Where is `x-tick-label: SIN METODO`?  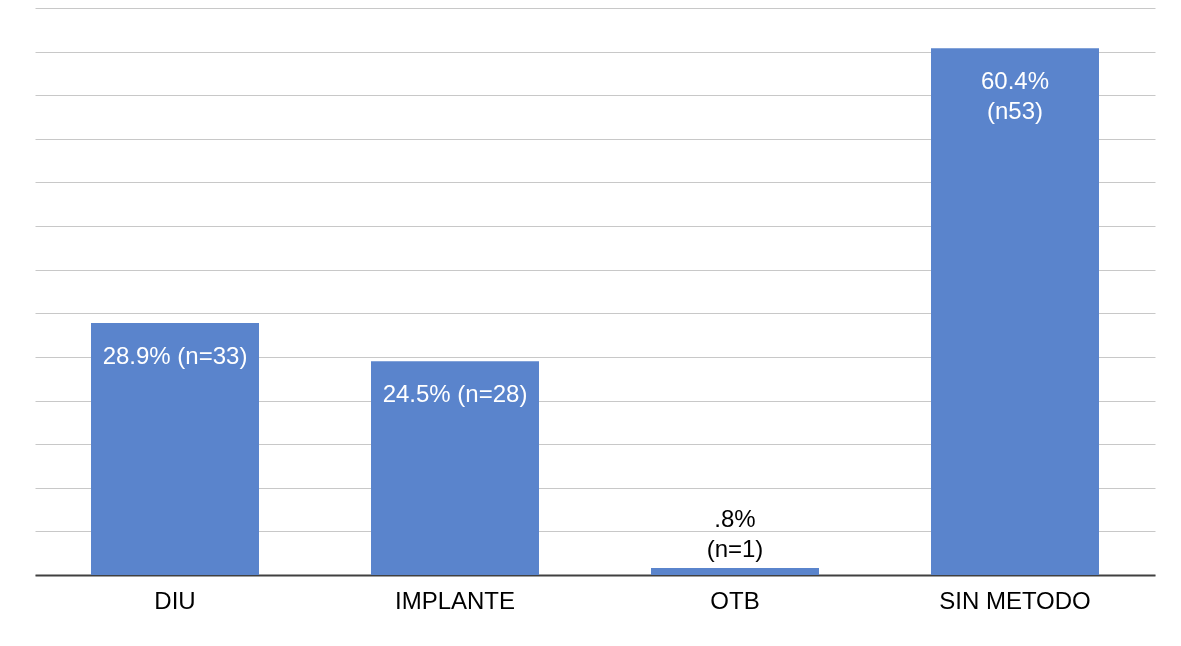 x-tick-label: SIN METODO is located at coordinates (1015, 600).